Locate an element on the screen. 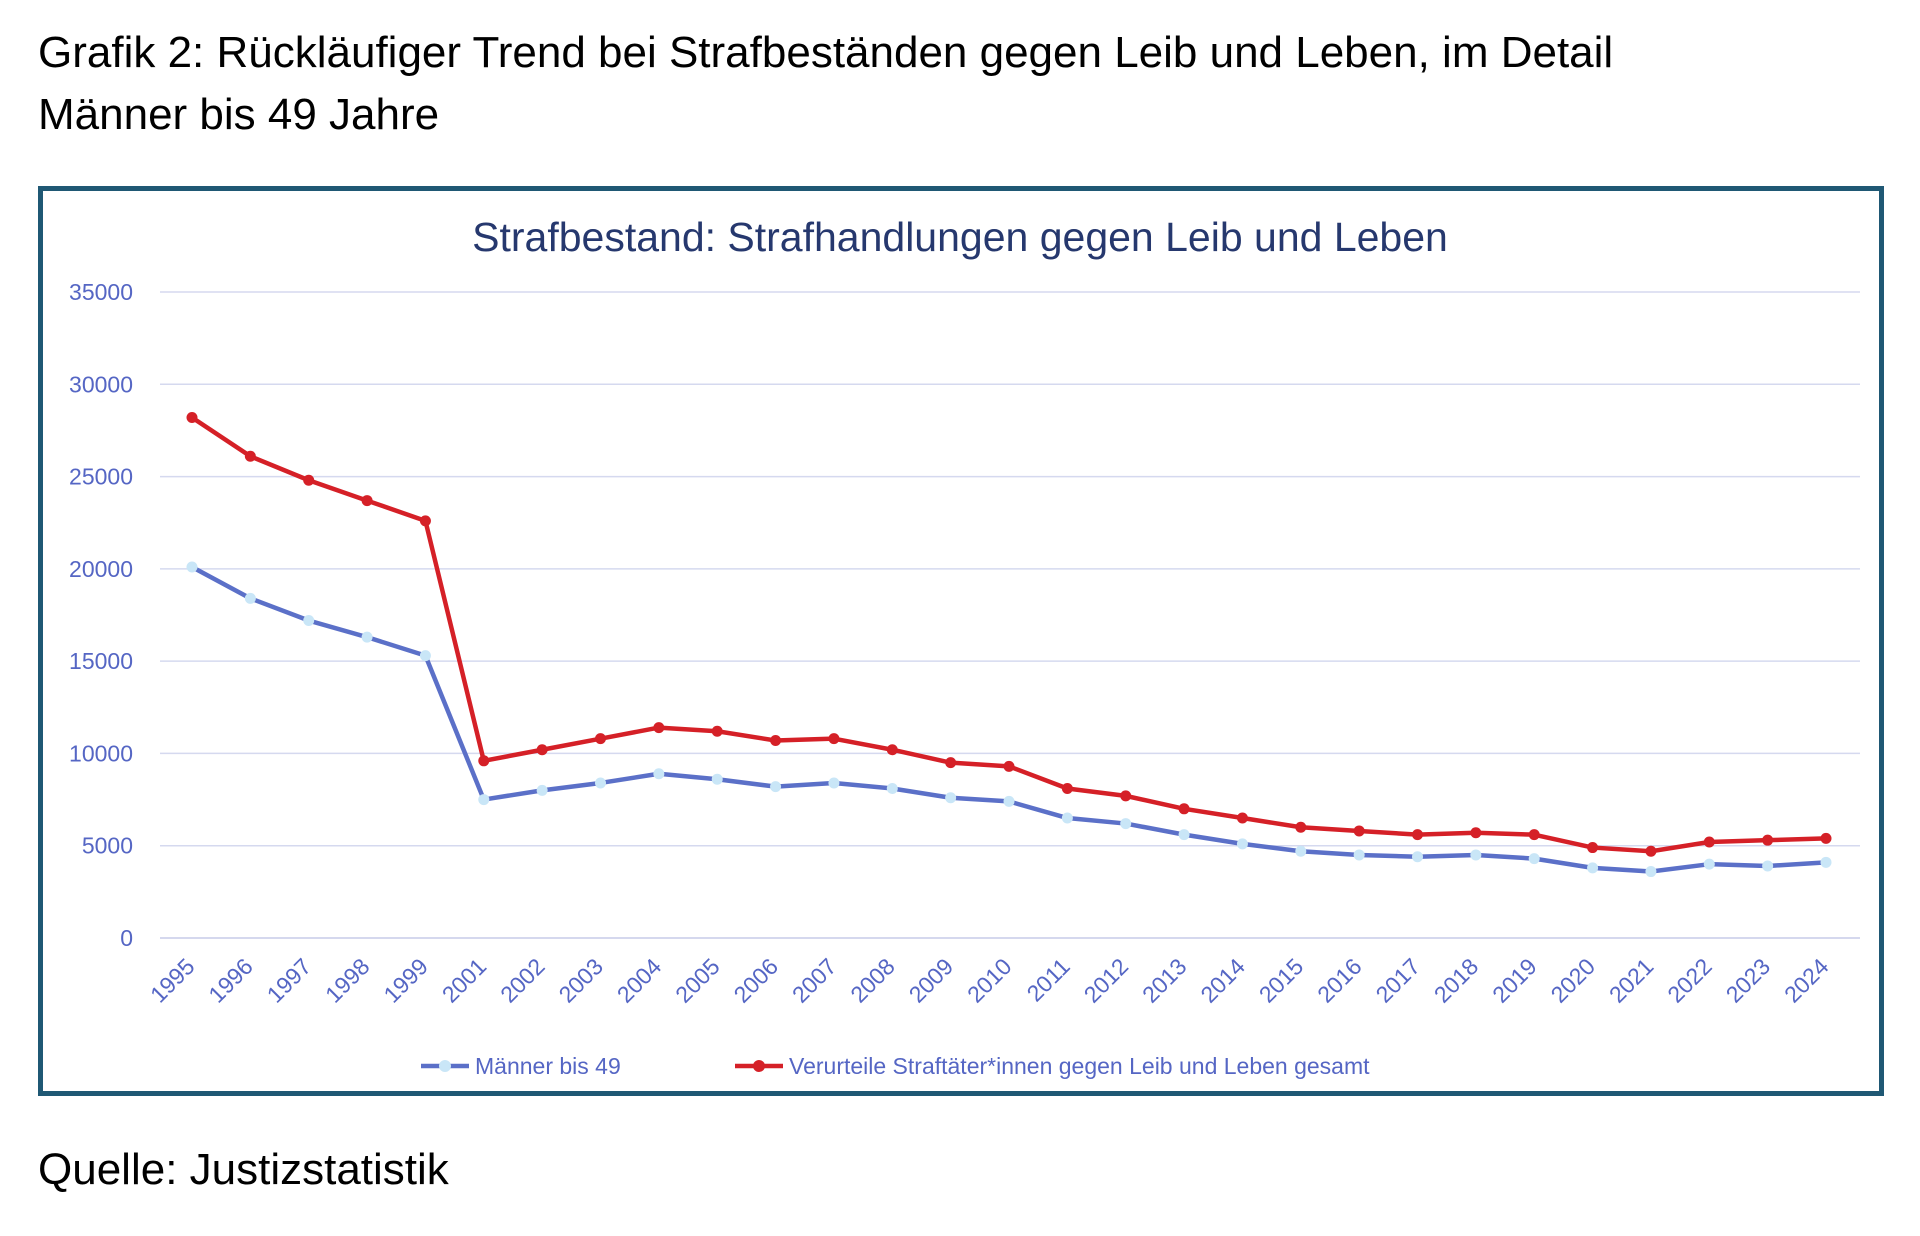 The width and height of the screenshot is (1920, 1236). x-tick-label: 2020 is located at coordinates (1573, 980).